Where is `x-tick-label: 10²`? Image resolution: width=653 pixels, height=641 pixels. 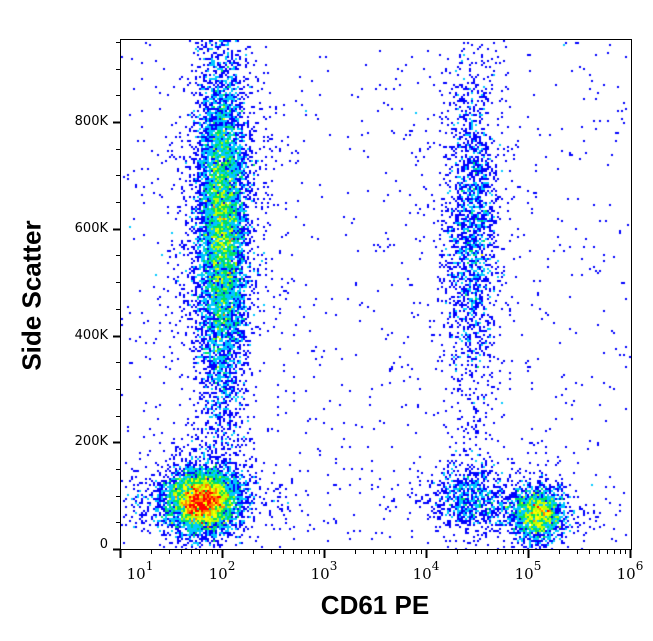 x-tick-label: 10² is located at coordinates (222, 571).